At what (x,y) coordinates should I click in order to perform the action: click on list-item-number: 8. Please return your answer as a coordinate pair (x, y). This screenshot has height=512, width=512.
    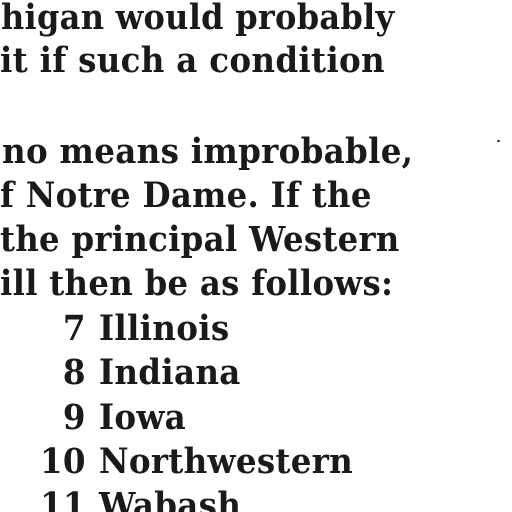
    Looking at the image, I should click on (74, 372).